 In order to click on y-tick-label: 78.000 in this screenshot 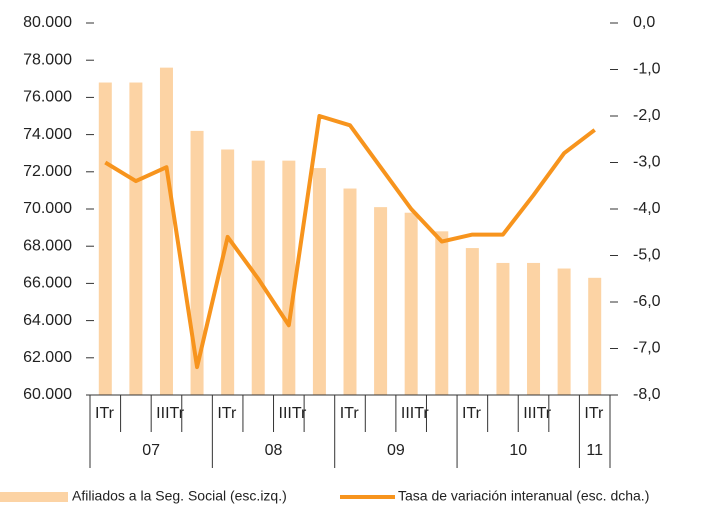, I will do `click(47, 59)`.